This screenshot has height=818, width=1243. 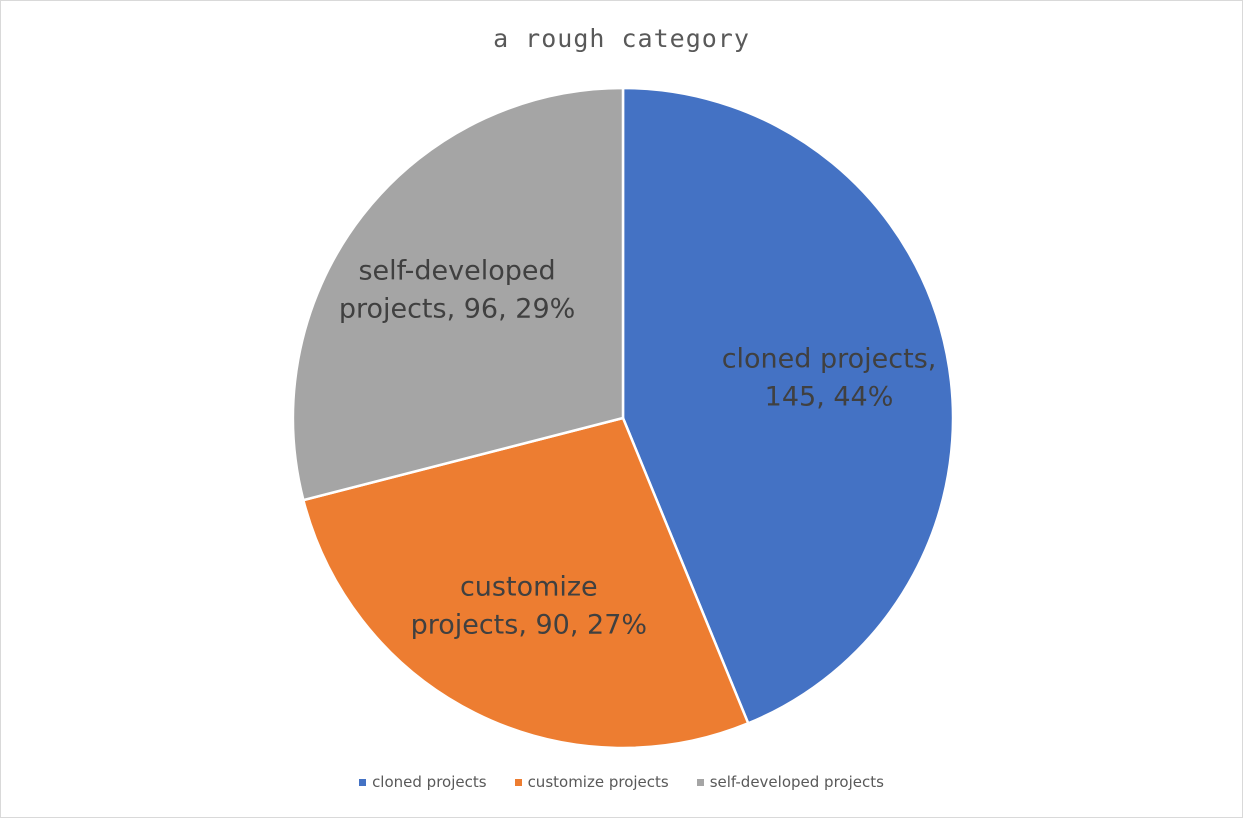 I want to click on slice-label-cloned: cloned projects, 145, 44%, so click(x=829, y=377).